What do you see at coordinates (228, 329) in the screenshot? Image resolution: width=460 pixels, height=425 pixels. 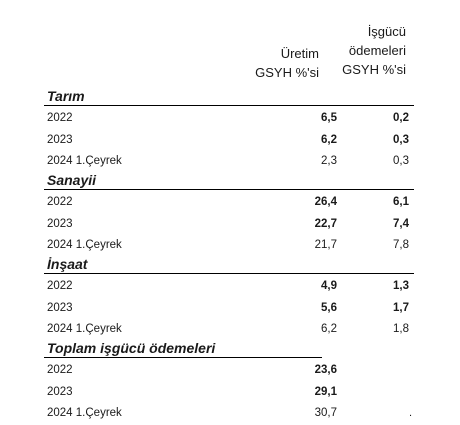 I see `table-row: 2024 1.Çeyrek 6,2 1,8` at bounding box center [228, 329].